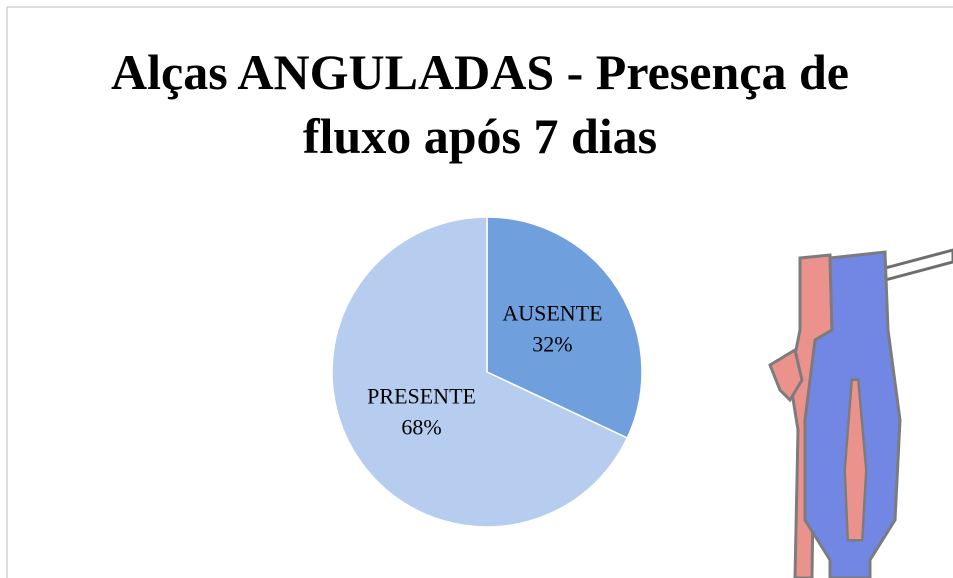  Describe the element at coordinates (421, 396) in the screenshot. I see `slice-label: PRESENTE` at that location.